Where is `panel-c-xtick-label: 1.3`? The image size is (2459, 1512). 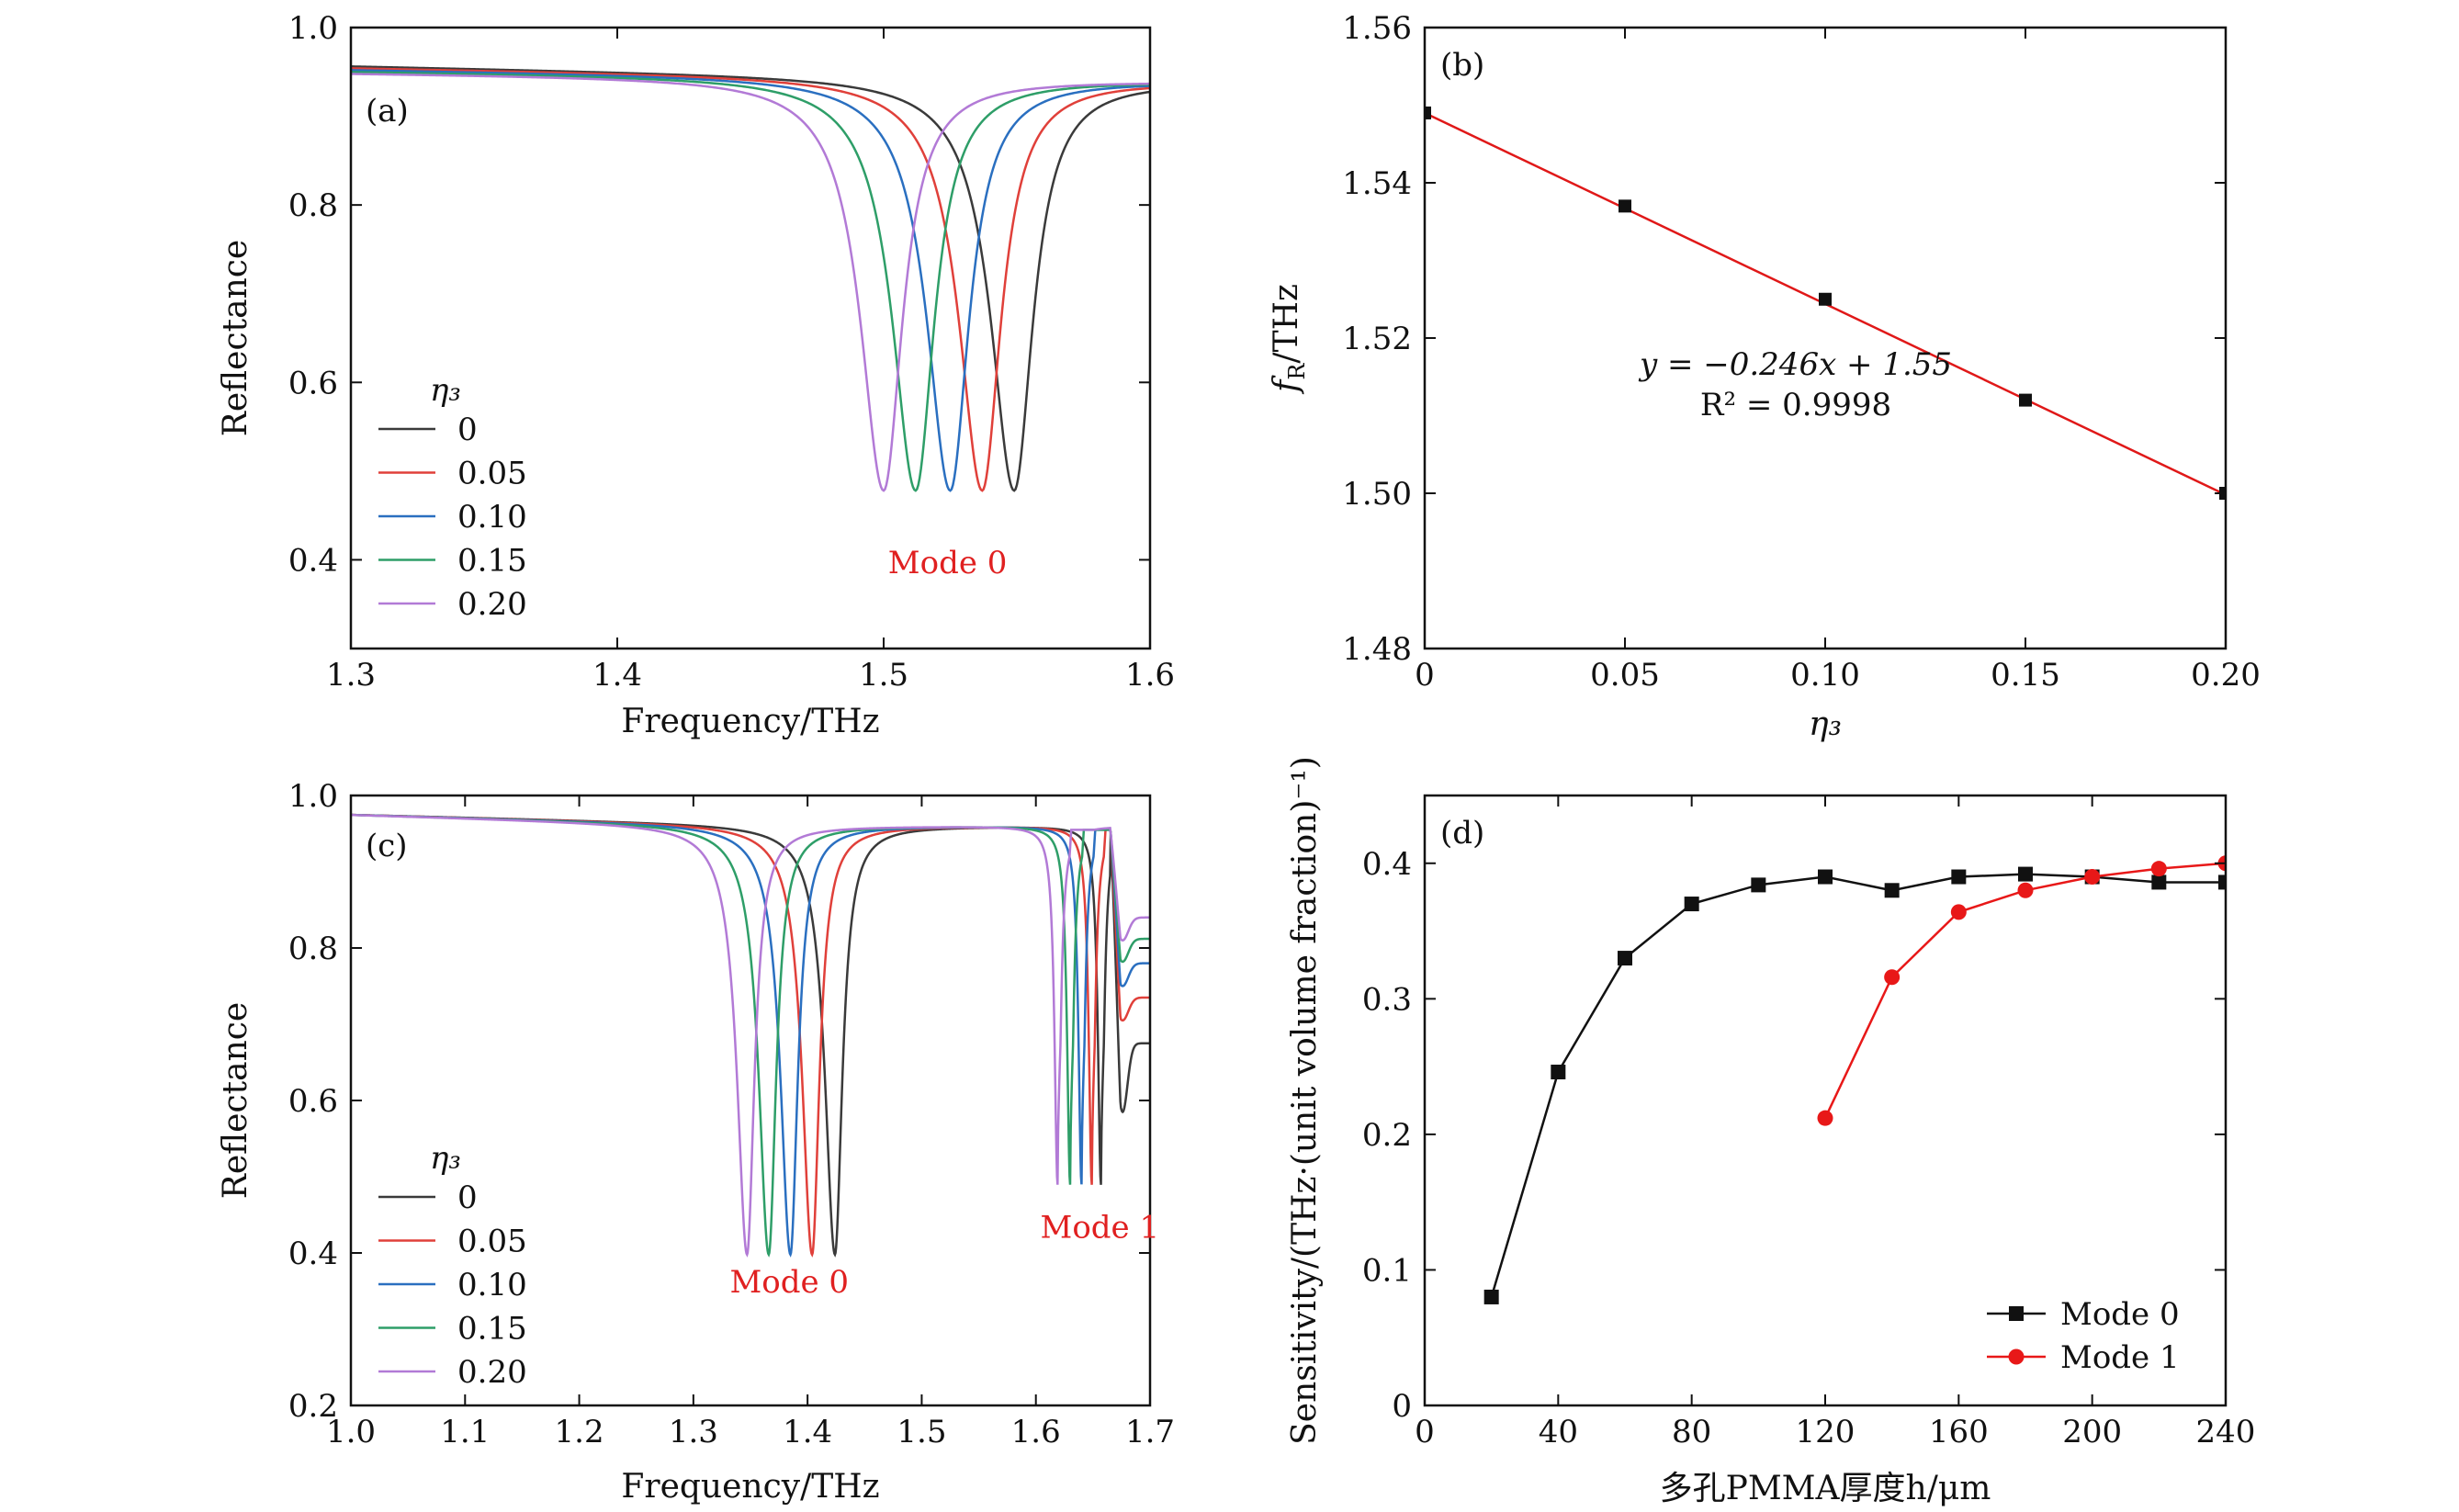 panel-c-xtick-label: 1.3 is located at coordinates (693, 1432).